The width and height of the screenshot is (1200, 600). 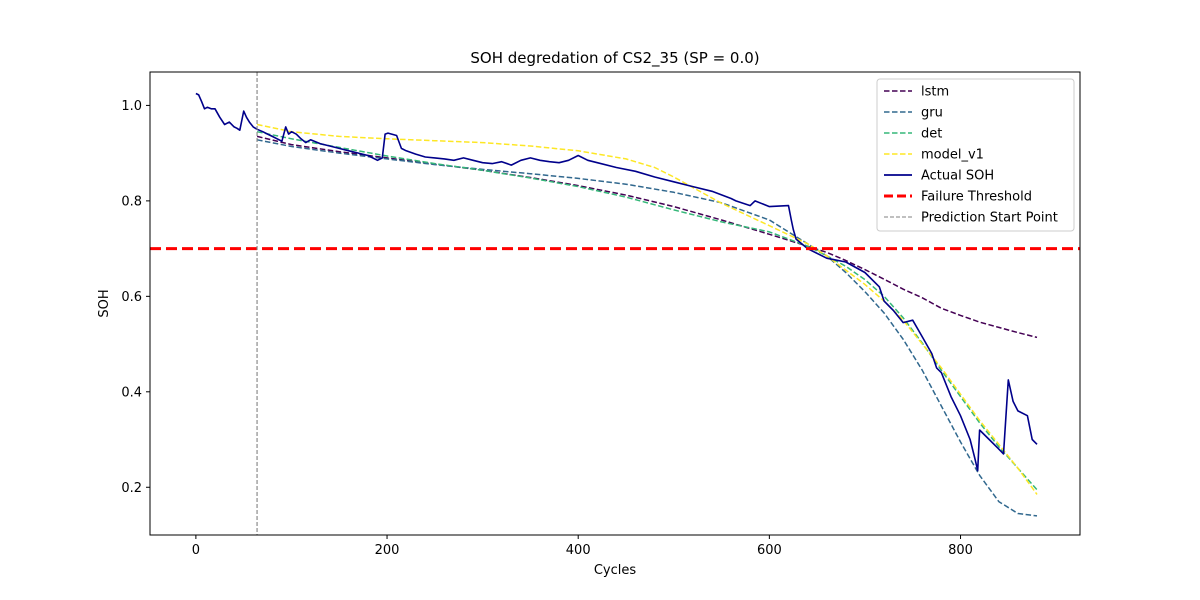 I want to click on legend-item-failure-threshold: Failure Threshold, so click(x=958, y=197).